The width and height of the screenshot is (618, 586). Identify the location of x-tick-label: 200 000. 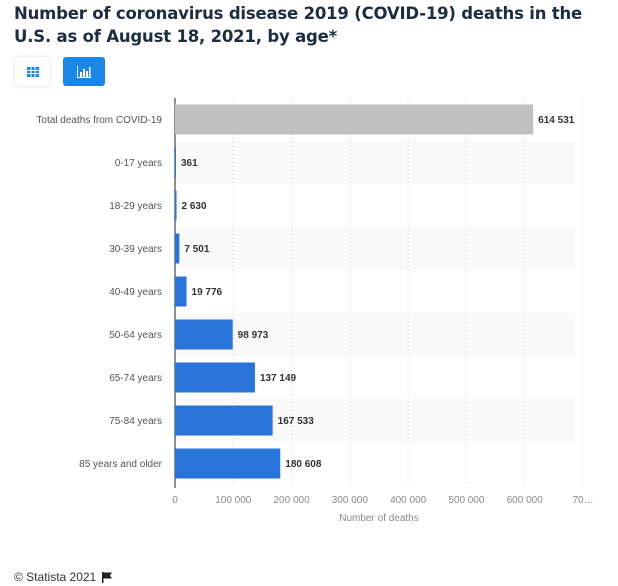
(291, 500).